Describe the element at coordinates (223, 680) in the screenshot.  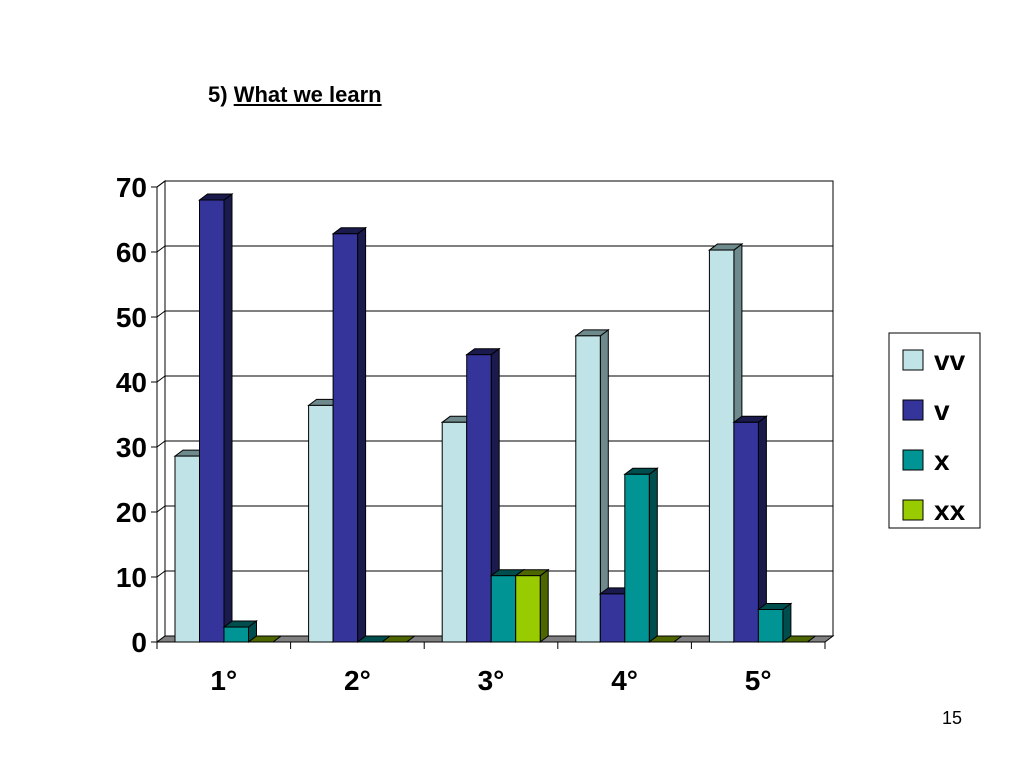
I see `x-tick-label: 1°` at that location.